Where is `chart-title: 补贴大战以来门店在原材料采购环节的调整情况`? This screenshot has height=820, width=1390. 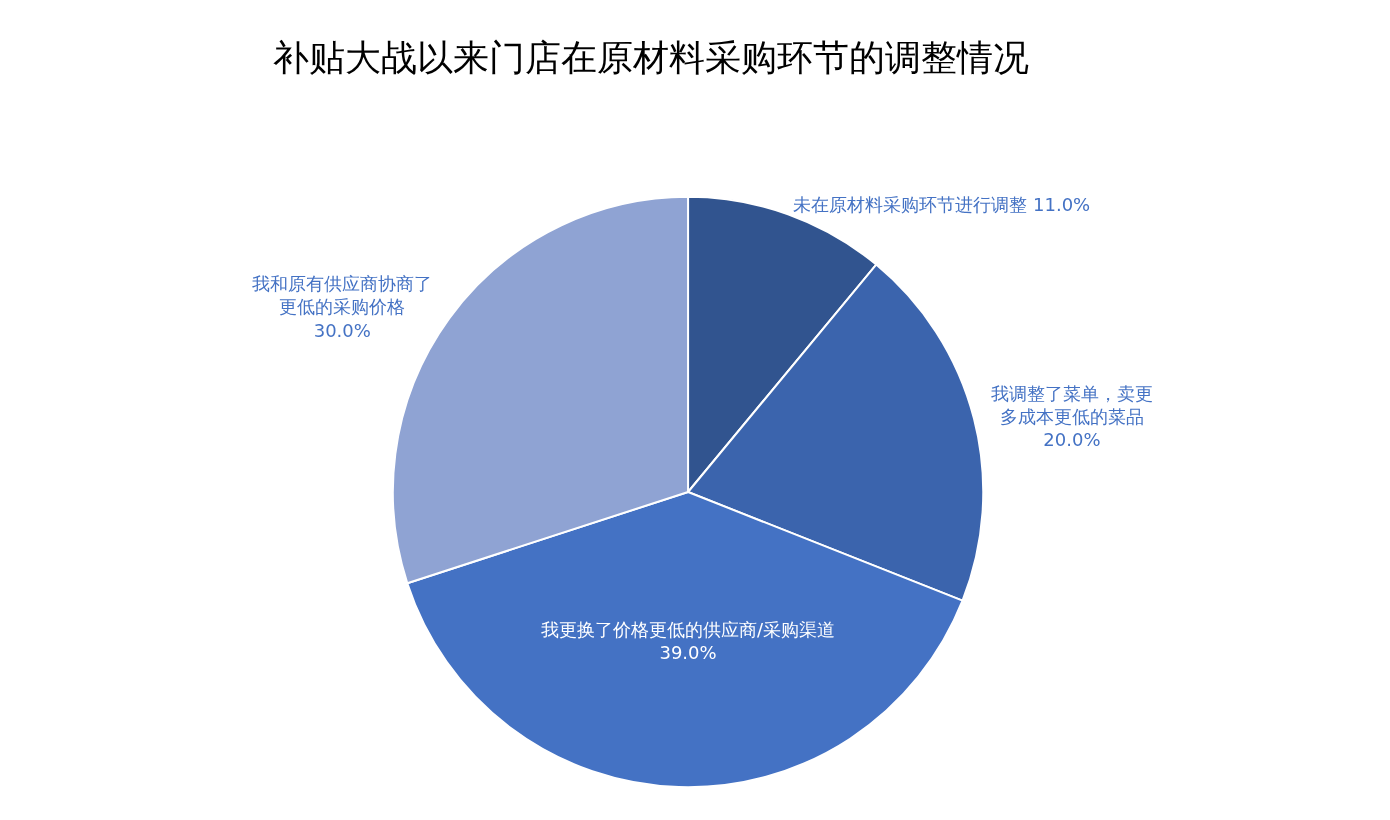 chart-title: 补贴大战以来门店在原材料采购环节的调整情况 is located at coordinates (650, 57).